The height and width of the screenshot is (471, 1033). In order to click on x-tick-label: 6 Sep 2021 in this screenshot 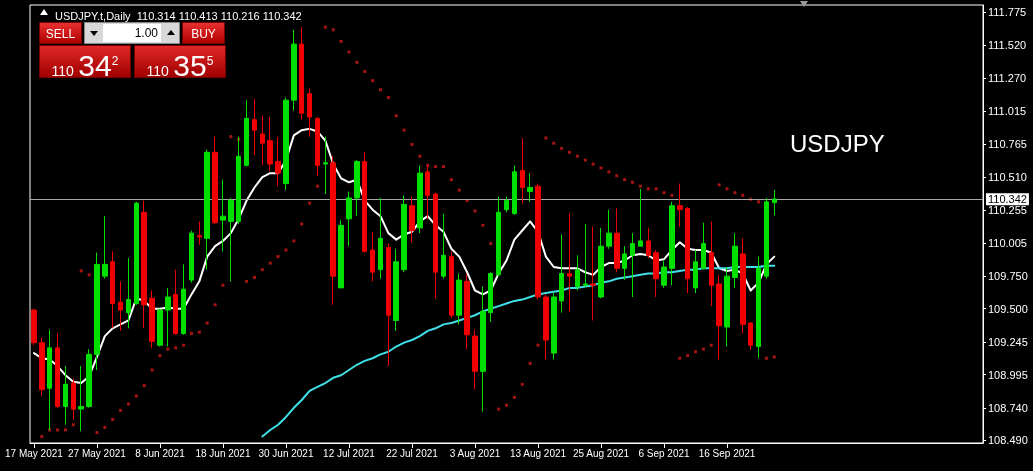, I will do `click(664, 453)`.